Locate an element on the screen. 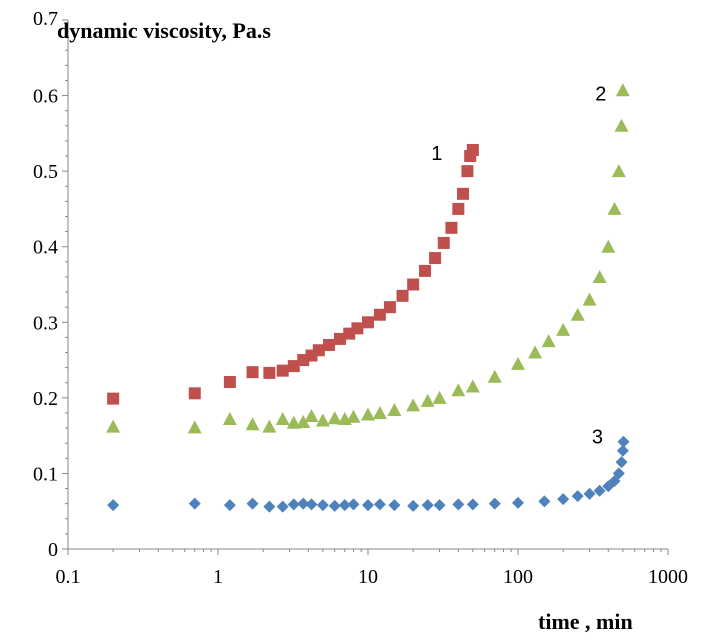 This screenshot has width=701, height=640. series-label-3: 3 is located at coordinates (597, 438).